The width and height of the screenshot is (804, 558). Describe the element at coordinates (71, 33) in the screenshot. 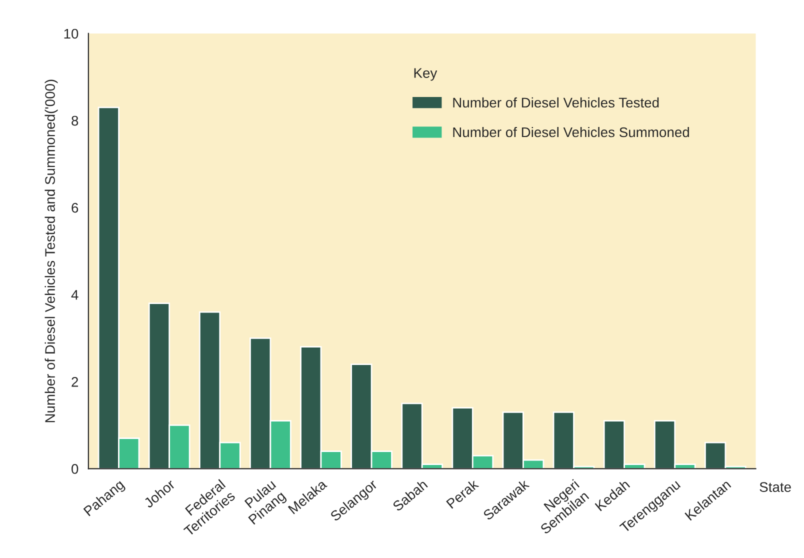

I see `y-tick-label: 10` at that location.